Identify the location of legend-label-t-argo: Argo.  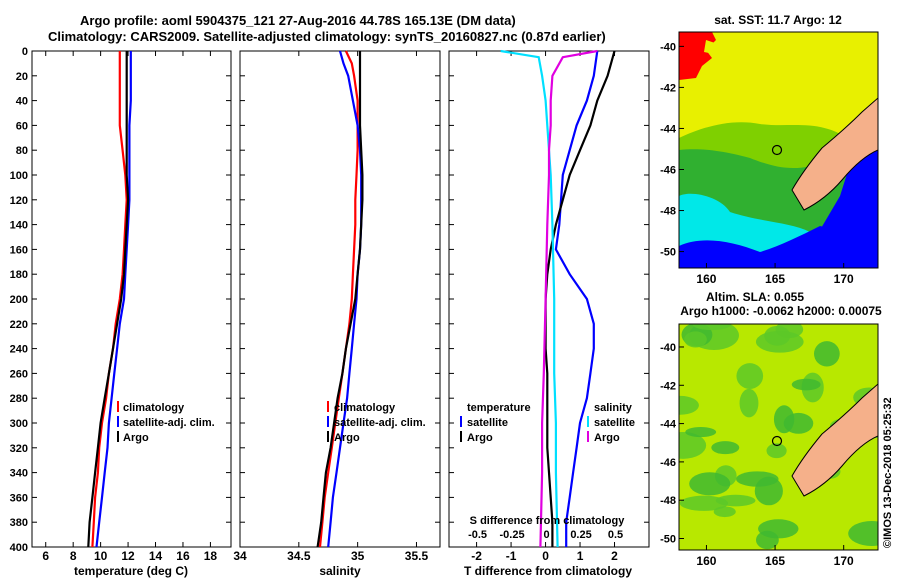
(480, 438).